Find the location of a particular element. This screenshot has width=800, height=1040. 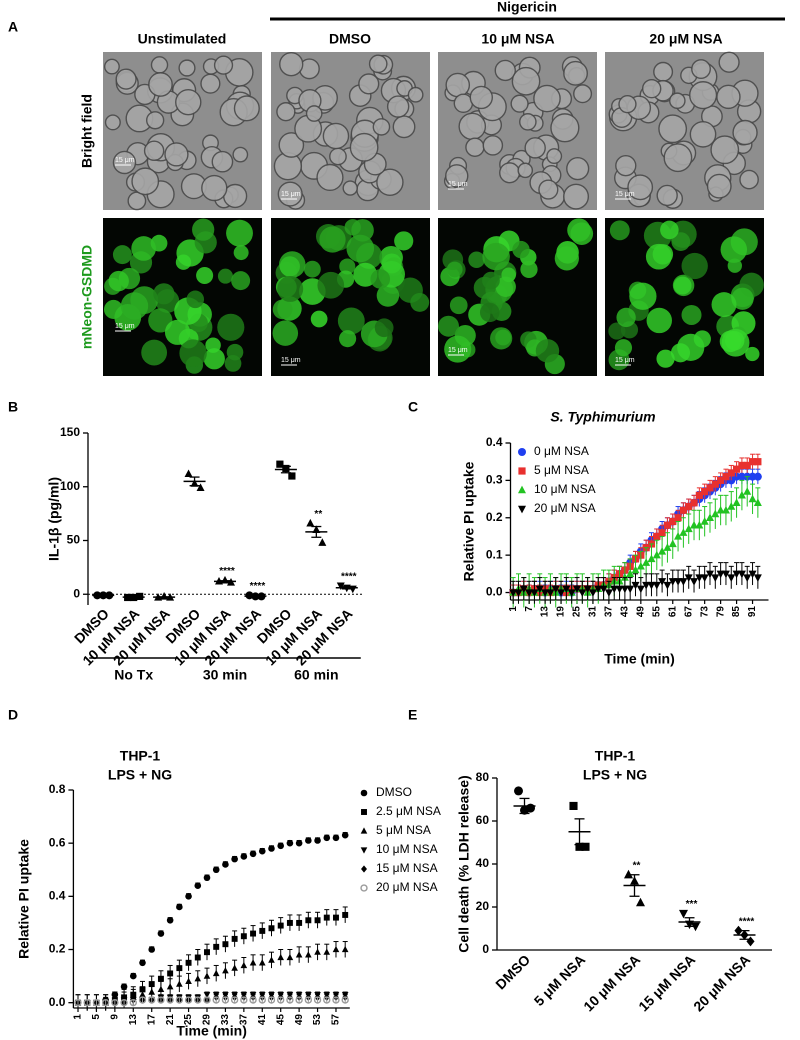

x-tick-label: 25 is located at coordinates (577, 612).